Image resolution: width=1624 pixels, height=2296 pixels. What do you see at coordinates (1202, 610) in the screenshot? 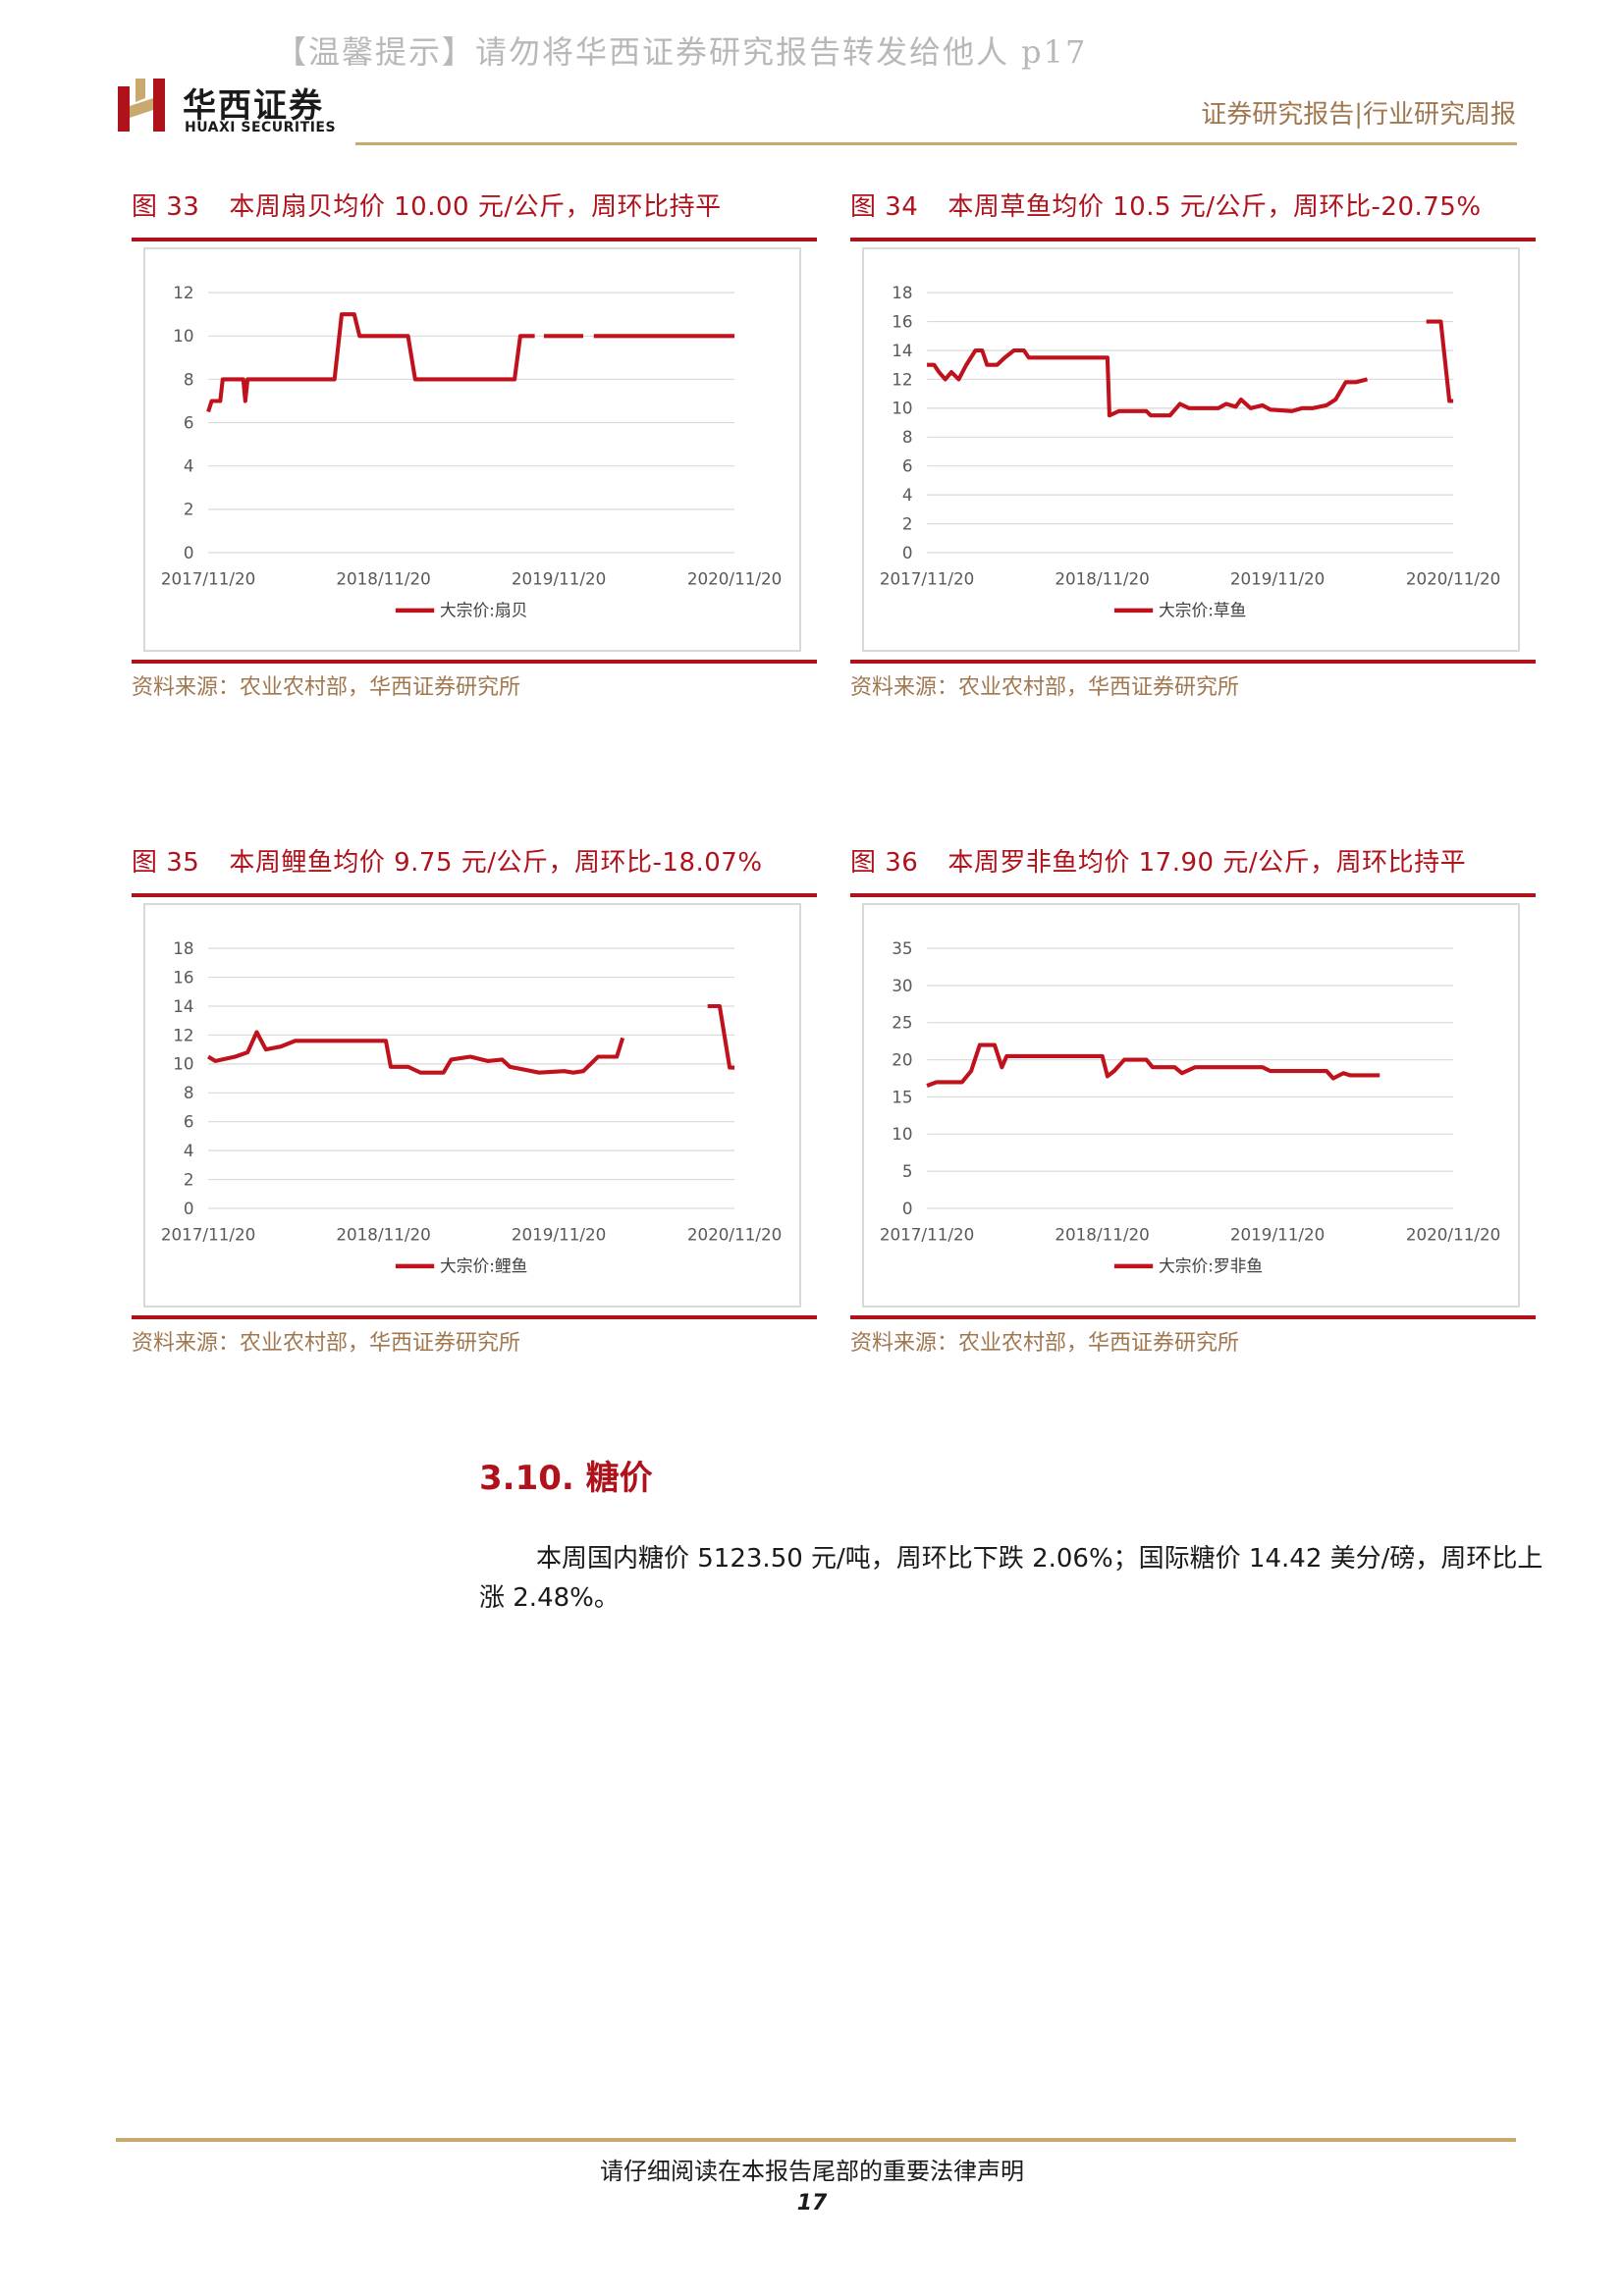
I see `legend-label: 大宗价:草鱼` at bounding box center [1202, 610].